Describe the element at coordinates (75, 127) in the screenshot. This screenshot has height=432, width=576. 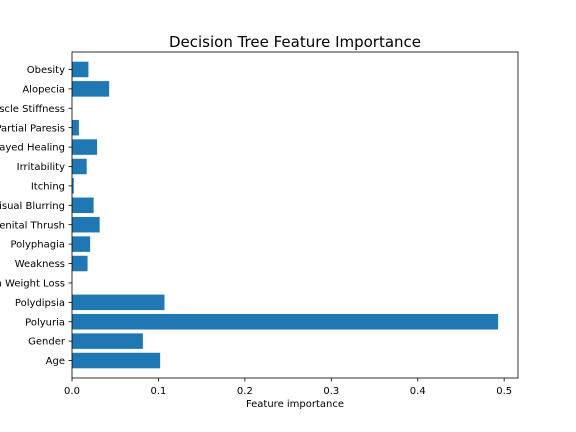
I see `bar-partial-paresis` at that location.